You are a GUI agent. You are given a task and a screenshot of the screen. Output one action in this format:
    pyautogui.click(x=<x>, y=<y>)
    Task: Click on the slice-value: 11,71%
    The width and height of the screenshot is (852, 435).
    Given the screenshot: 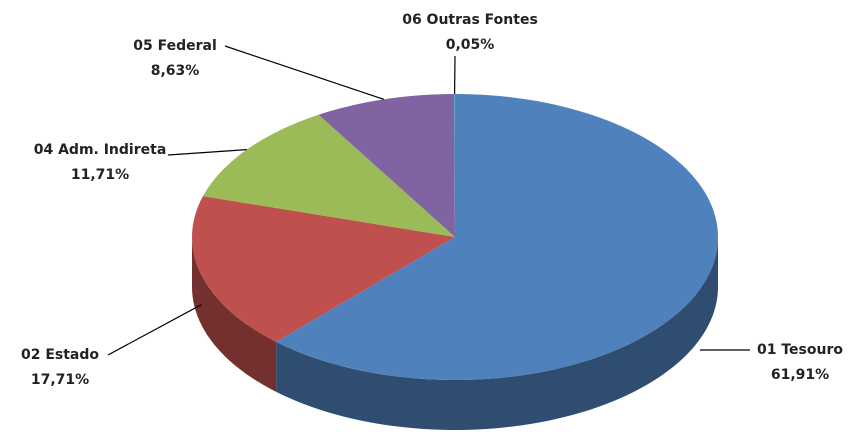 What is the action you would take?
    pyautogui.click(x=100, y=175)
    